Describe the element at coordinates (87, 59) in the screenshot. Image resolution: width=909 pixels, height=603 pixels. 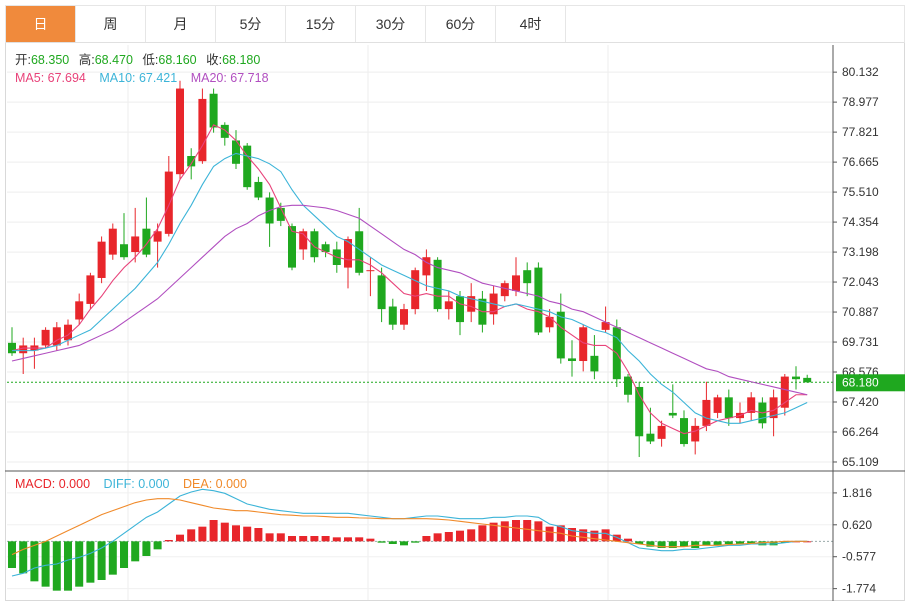
I see `high-label: 高:` at that location.